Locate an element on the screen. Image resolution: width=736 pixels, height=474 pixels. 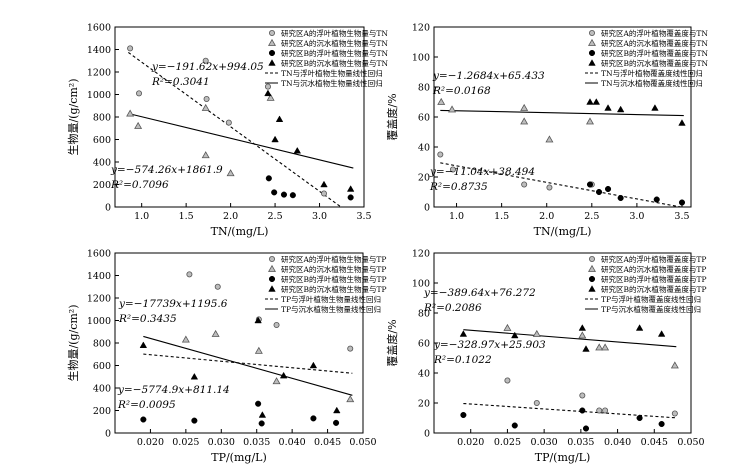
legend-label: TP与沉水植物生物量线性回归 is located at coordinates (331, 309).